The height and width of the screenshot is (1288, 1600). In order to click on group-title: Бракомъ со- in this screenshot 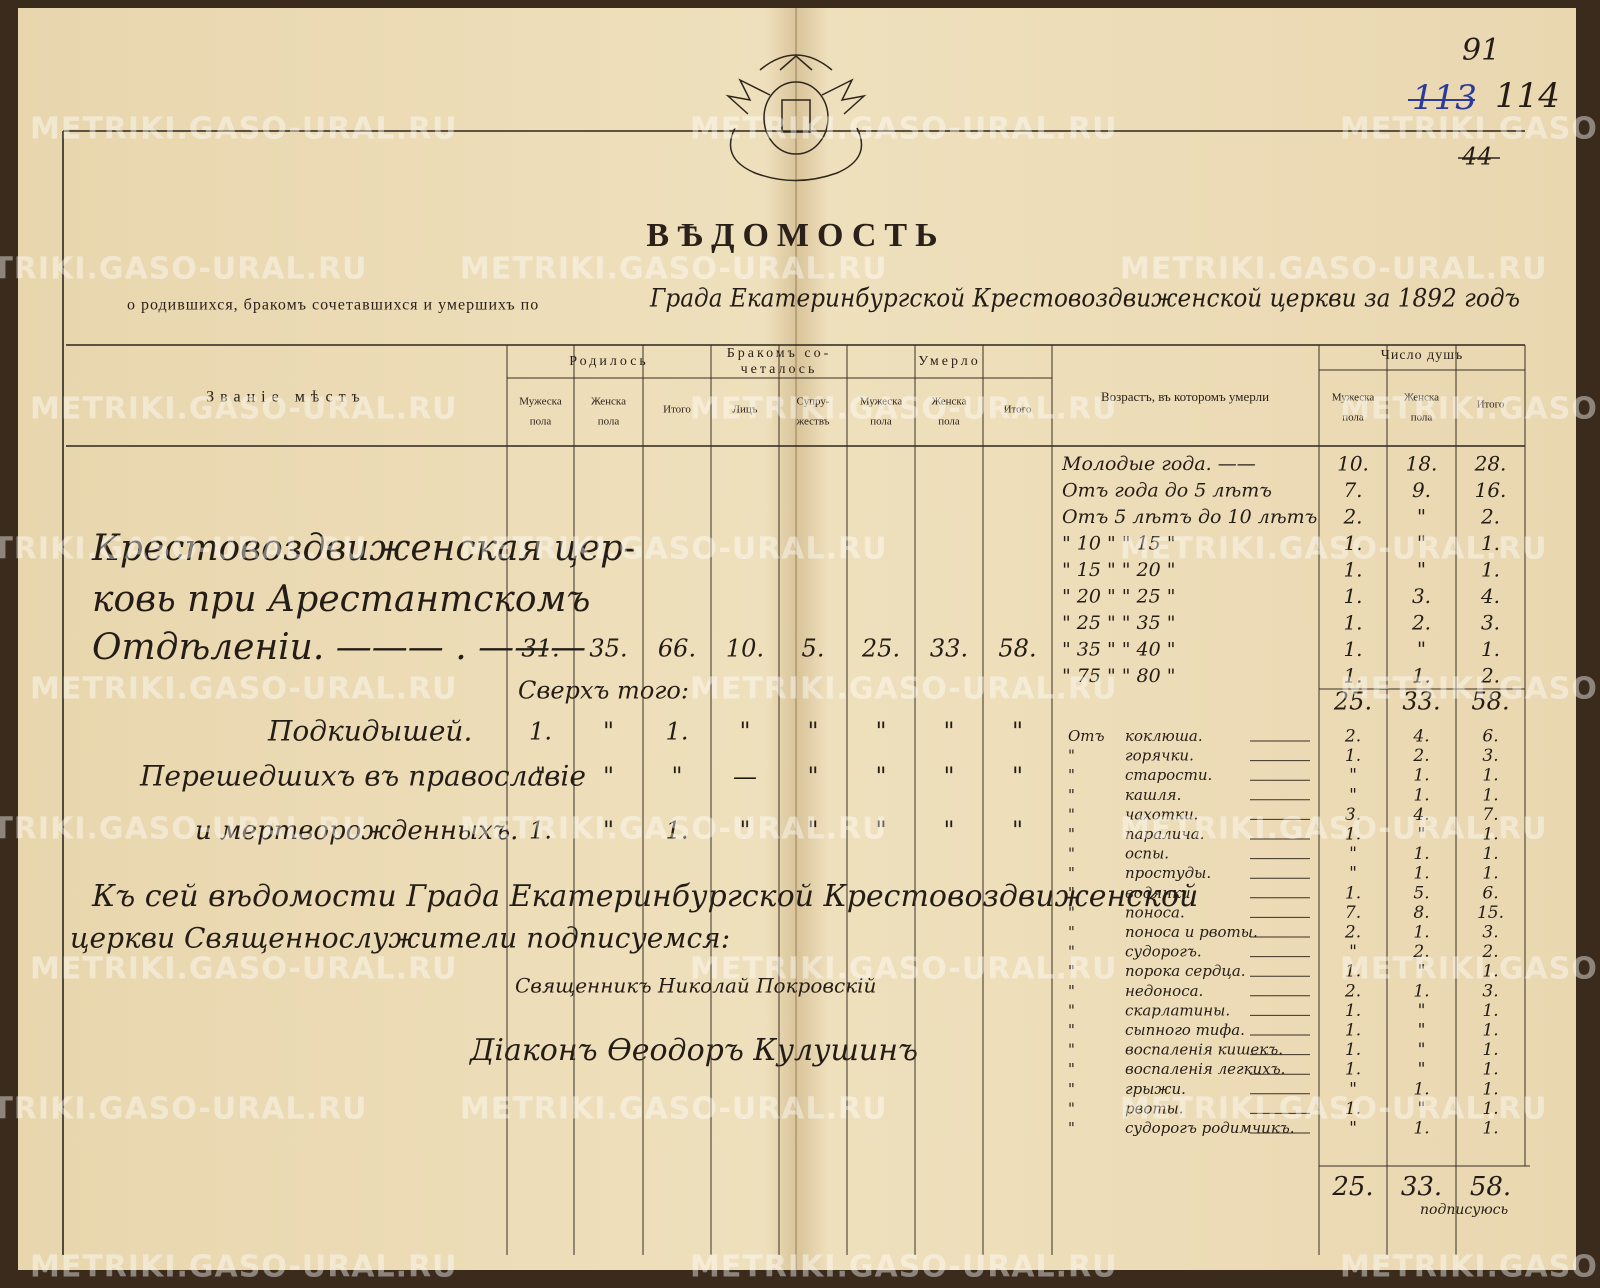, I will do `click(779, 353)`.